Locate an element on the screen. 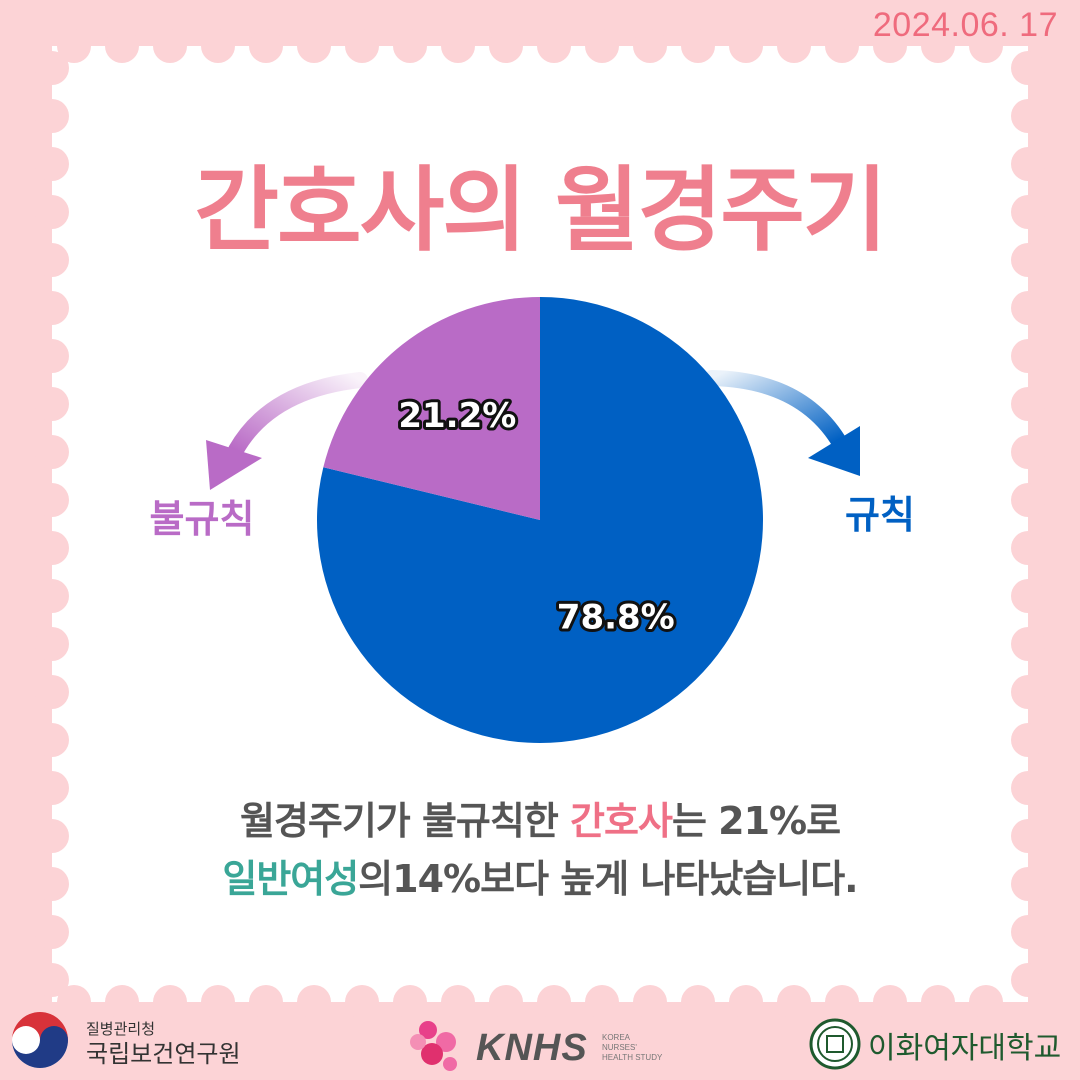  caption-highlight-women: 일반여성 is located at coordinates (290, 879).